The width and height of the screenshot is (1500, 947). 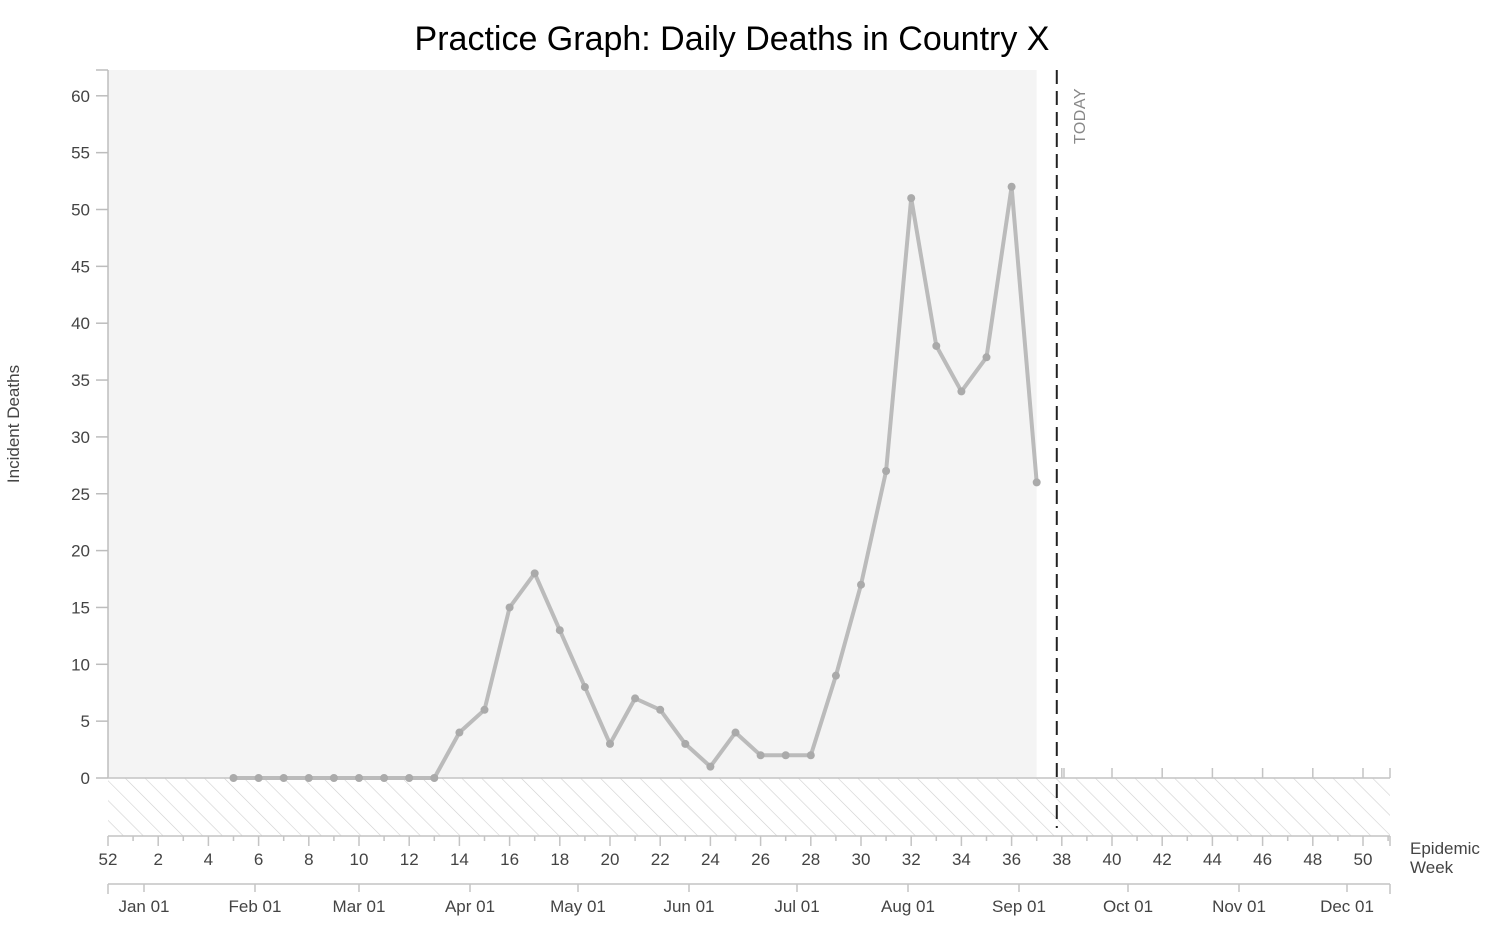 I want to click on y-tick-label: 0, so click(x=85, y=778).